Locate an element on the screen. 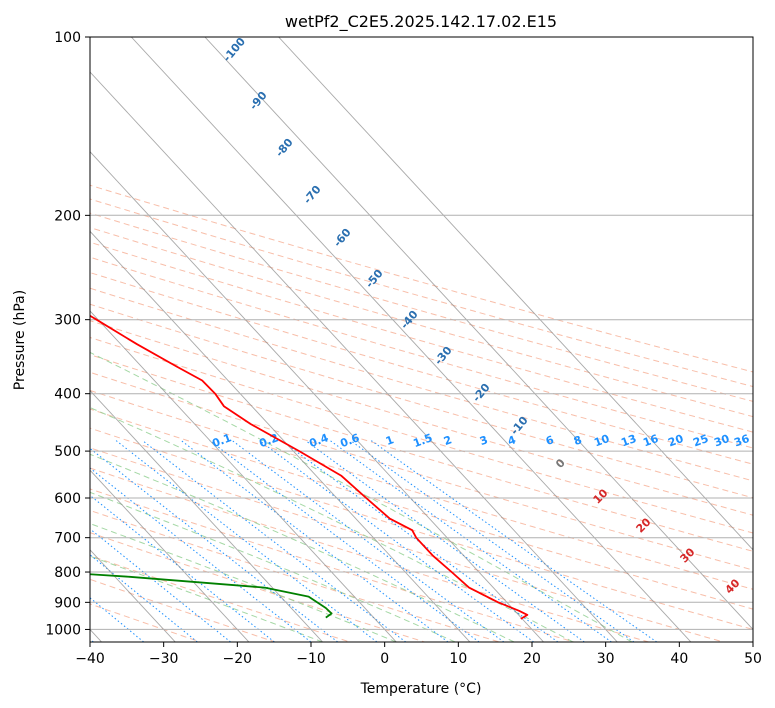 The width and height of the screenshot is (775, 708). y-tick-label: 400 is located at coordinates (67, 395).